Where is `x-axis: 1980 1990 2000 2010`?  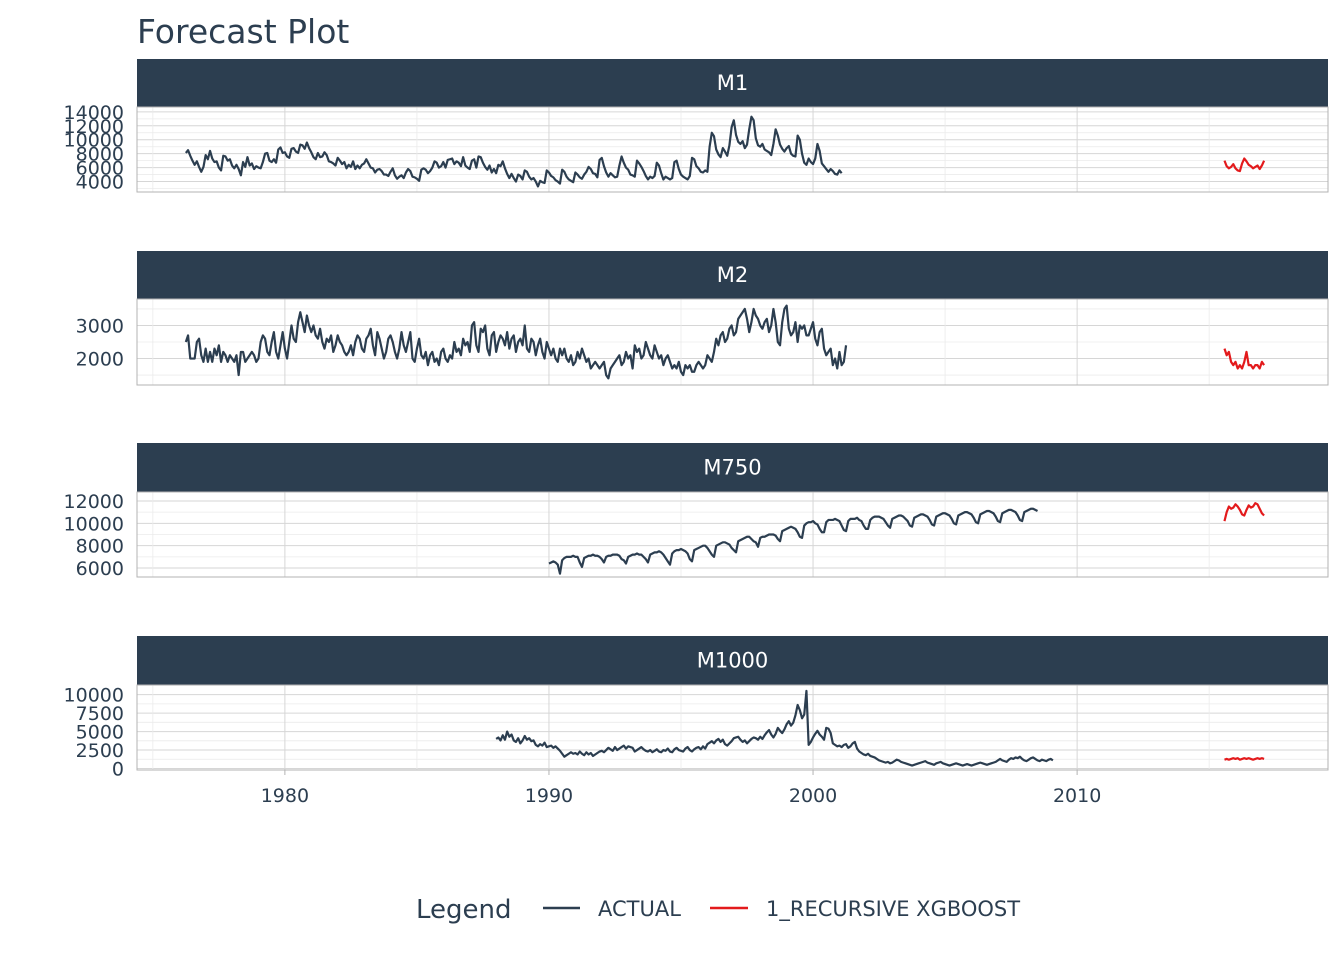
x-axis: 1980 1990 2000 2010 is located at coordinates (681, 788).